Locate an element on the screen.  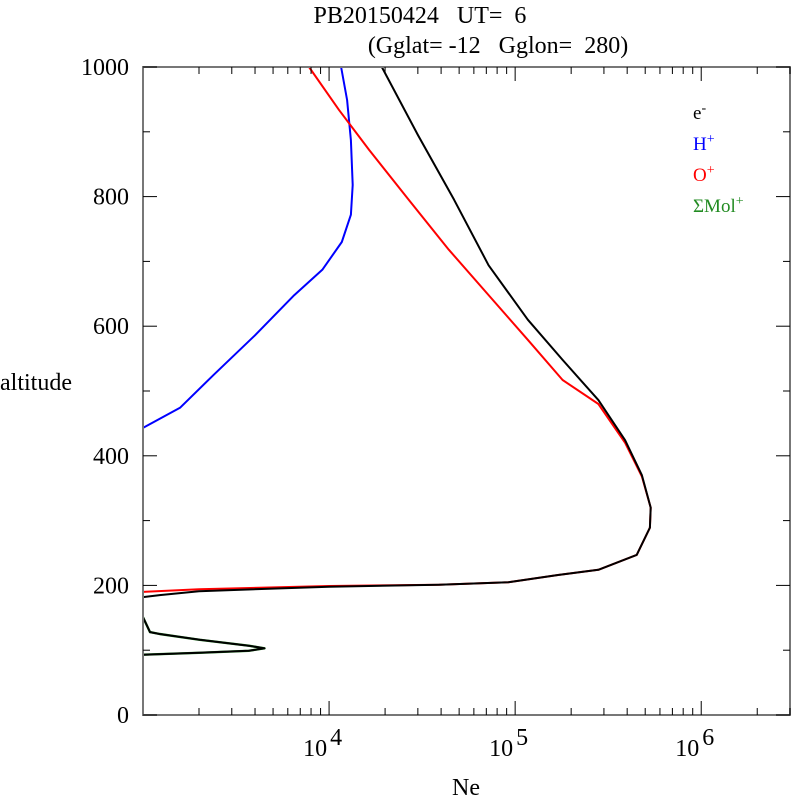
legend-item: e- is located at coordinates (699, 112).